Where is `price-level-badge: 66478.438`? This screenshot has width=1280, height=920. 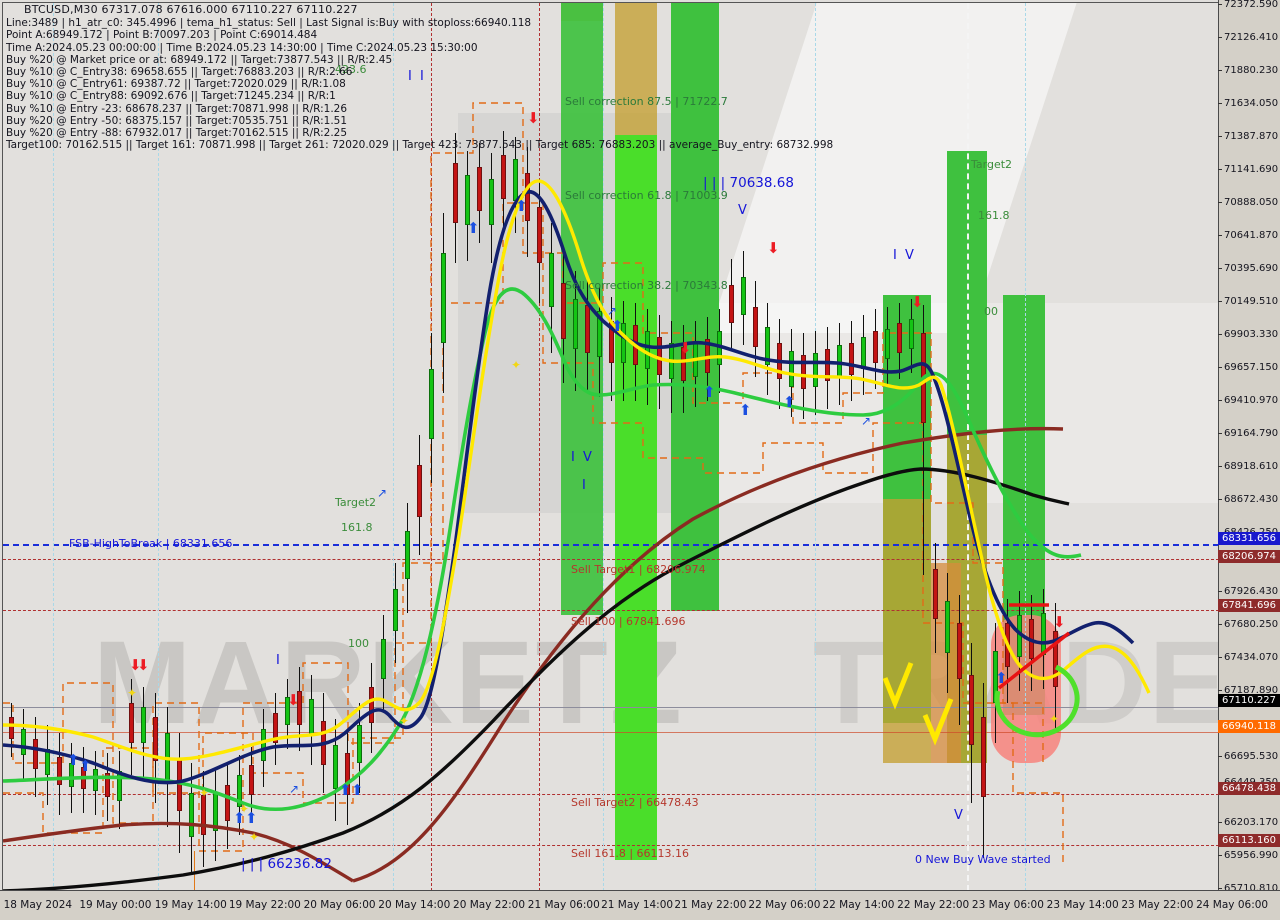 price-level-badge: 66478.438 is located at coordinates (1249, 788).